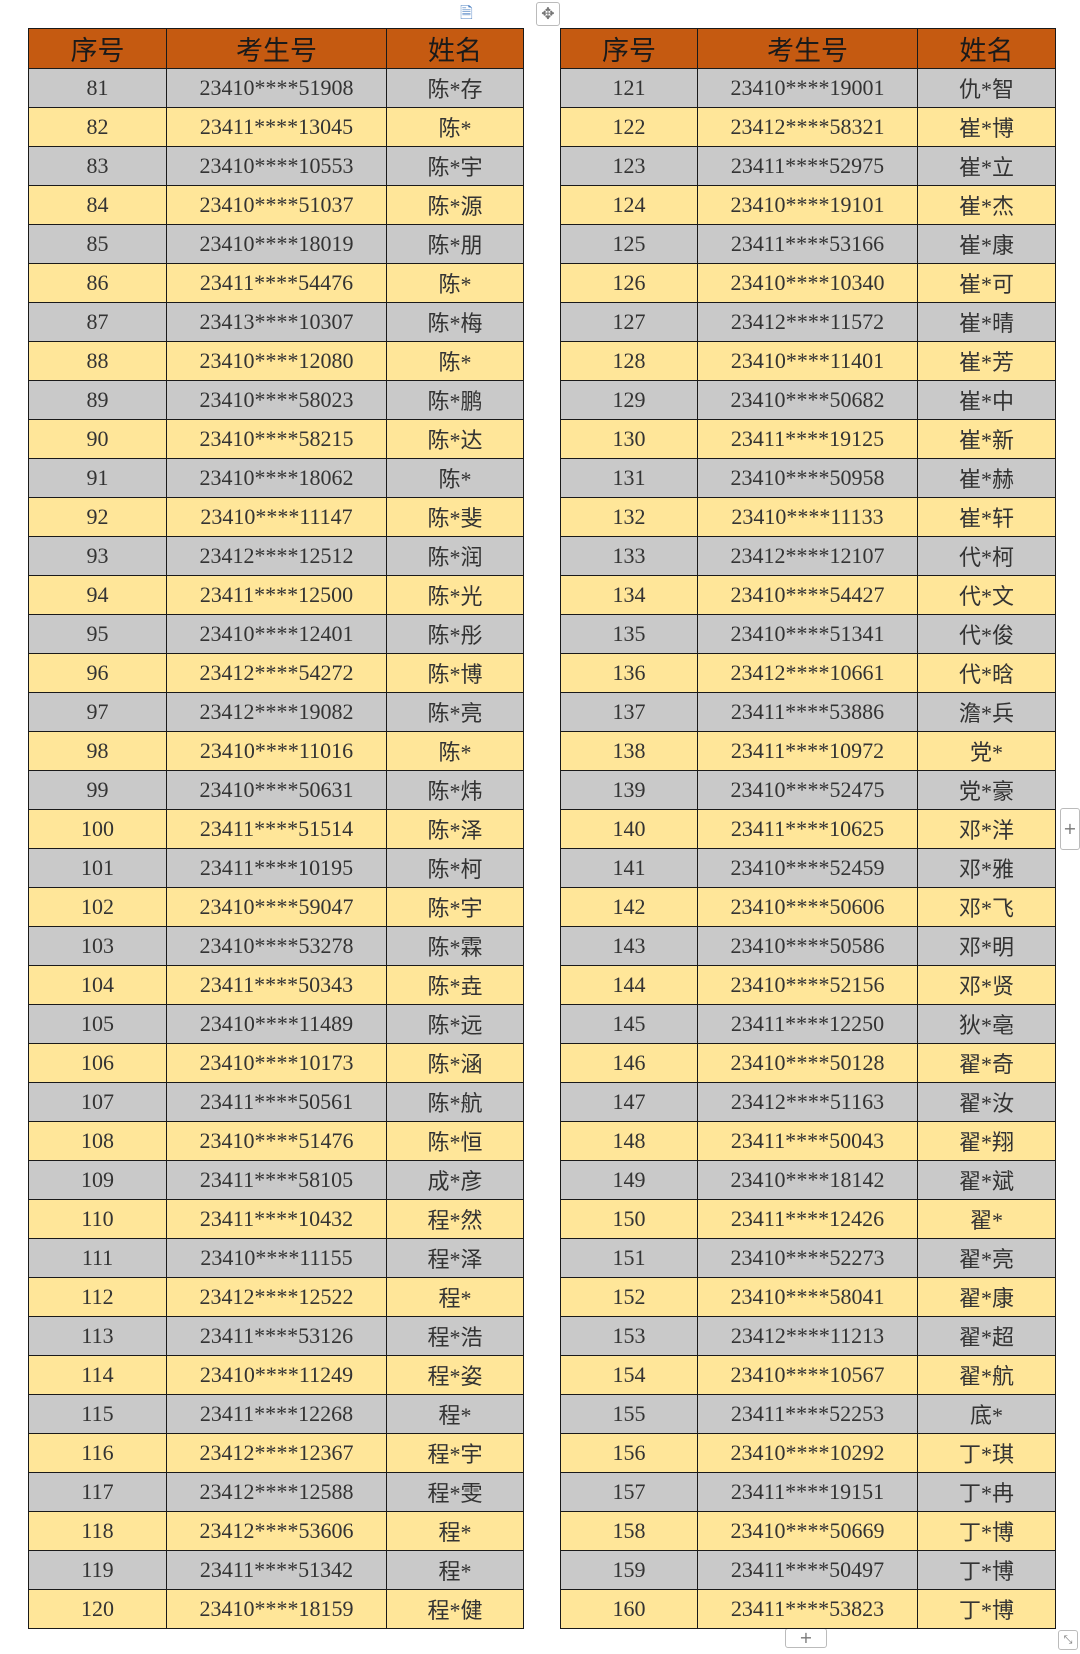 This screenshot has width=1080, height=1654. Describe the element at coordinates (808, 1336) in the screenshot. I see `table-row: 153 23412****11213 翟*超` at that location.